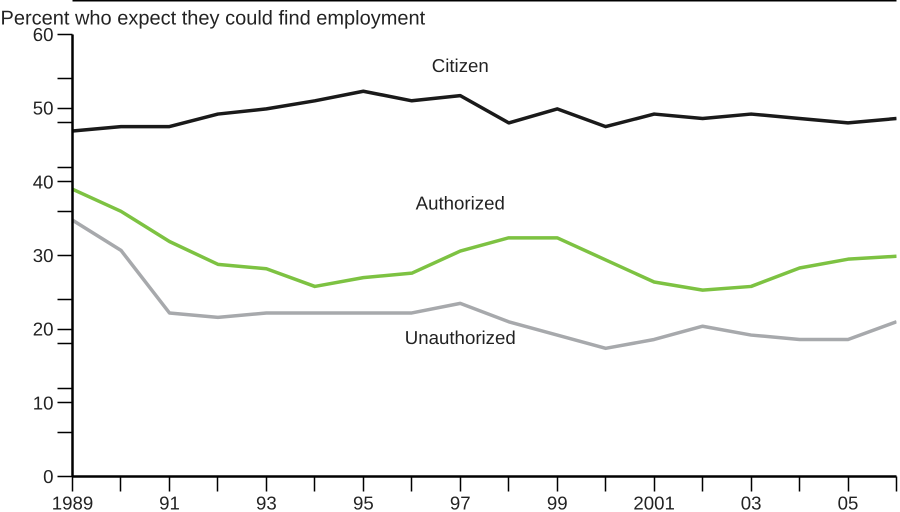  I want to click on series-label: Citizen, so click(460, 65).